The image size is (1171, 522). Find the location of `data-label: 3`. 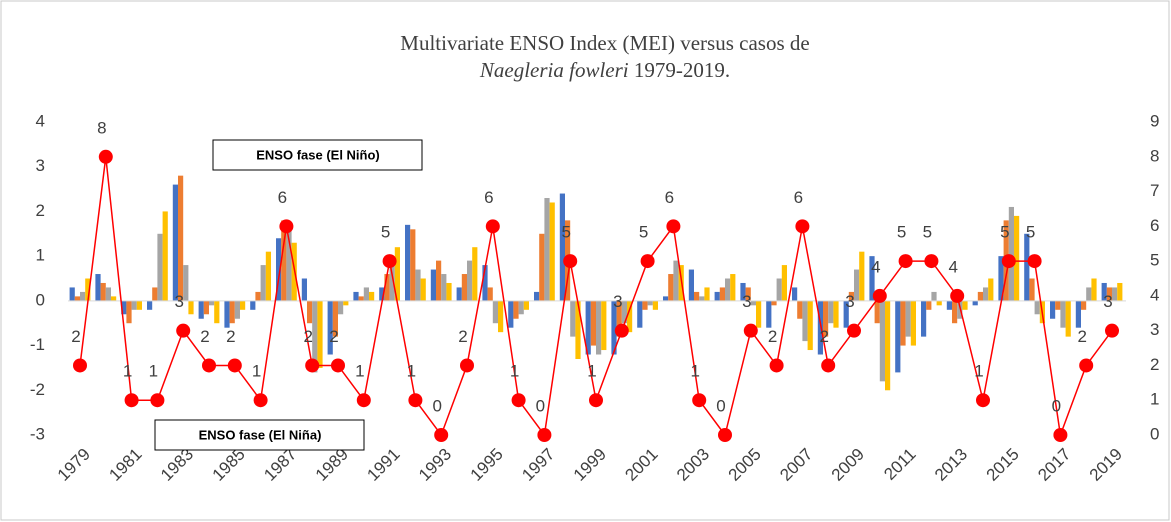

data-label: 3 is located at coordinates (746, 301).